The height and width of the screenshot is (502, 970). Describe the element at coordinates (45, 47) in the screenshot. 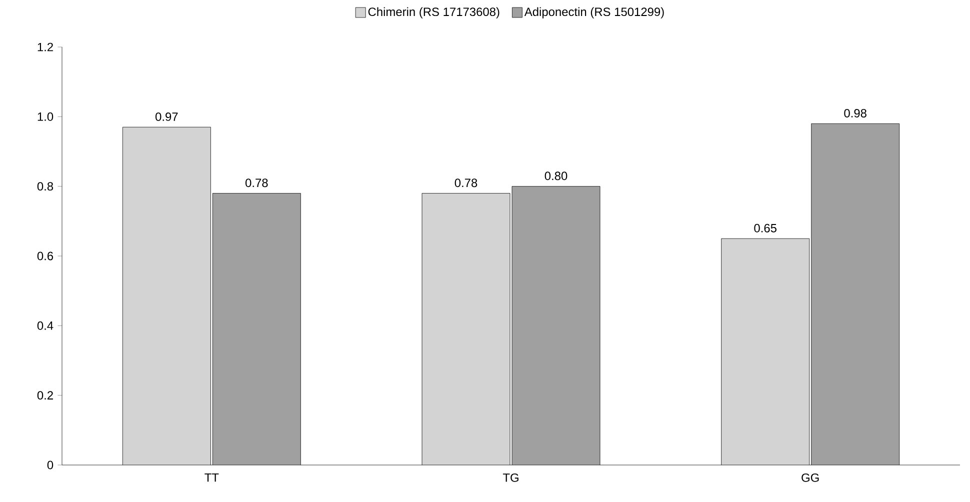

I see `y-tick-label: 1.2` at that location.